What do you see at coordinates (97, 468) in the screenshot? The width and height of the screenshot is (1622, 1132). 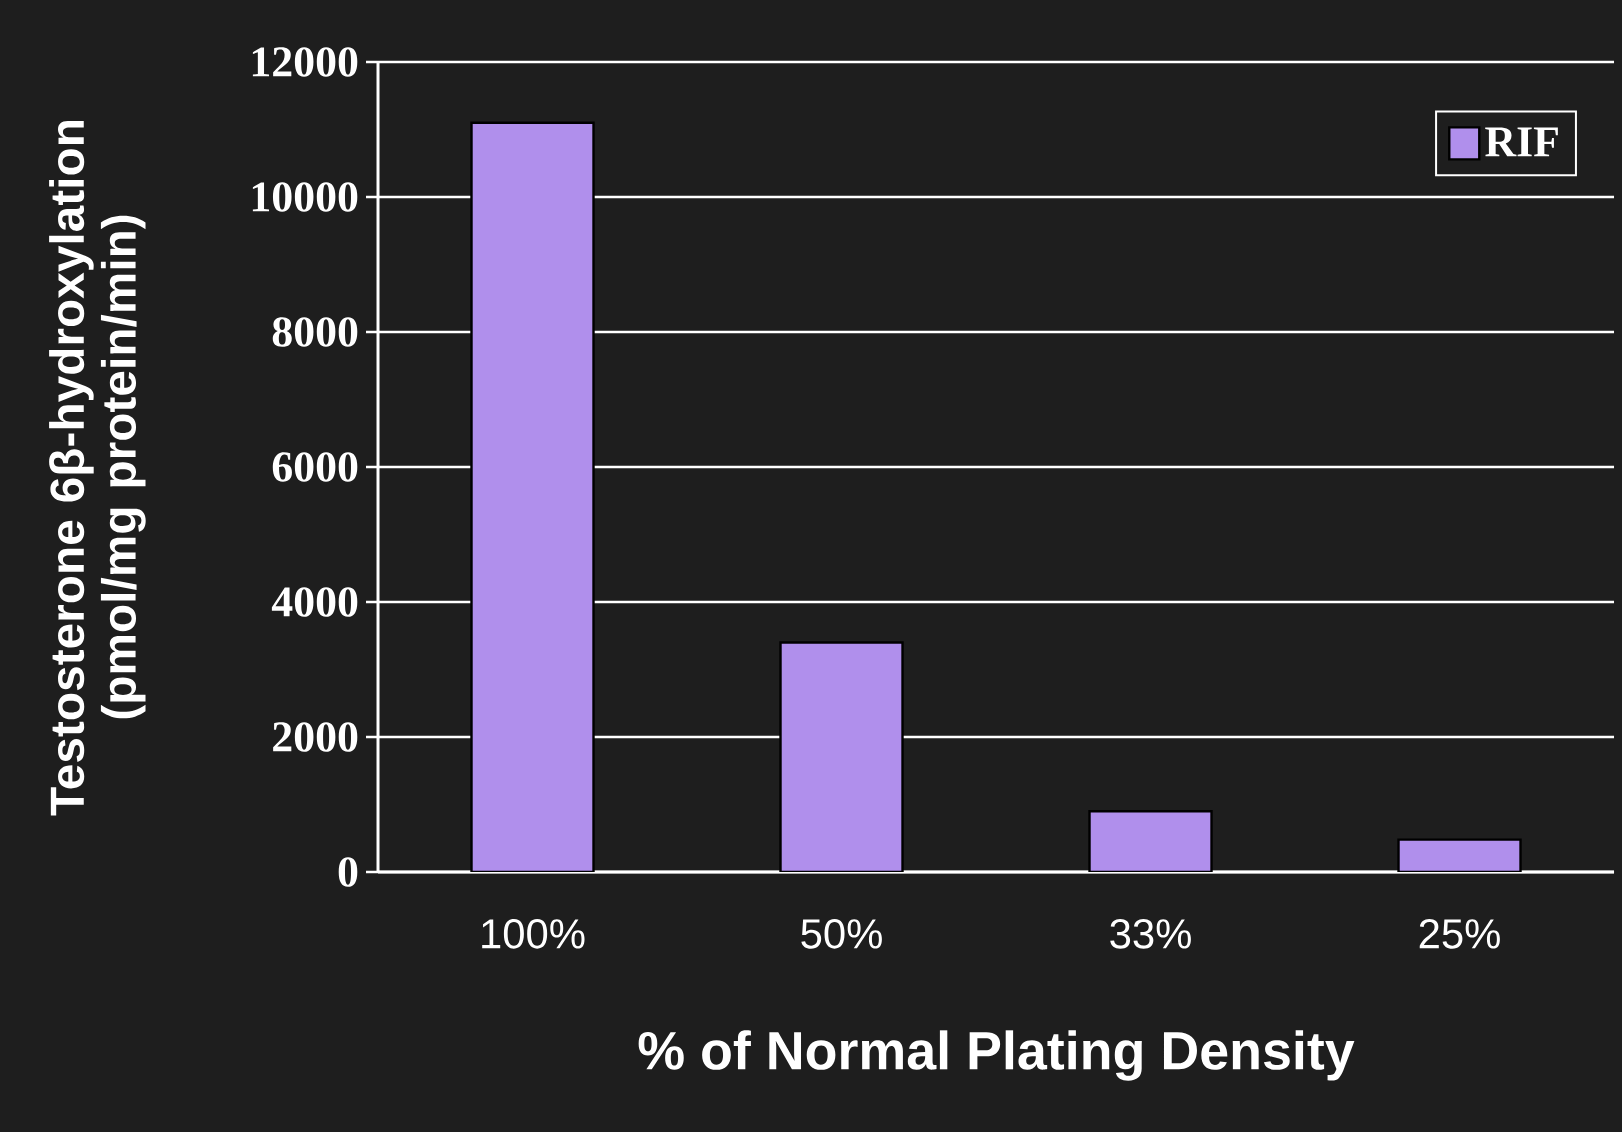 I see `y-axis-title: Testosterone 6β-hydroxylation (pmol/mg protein/min)` at bounding box center [97, 468].